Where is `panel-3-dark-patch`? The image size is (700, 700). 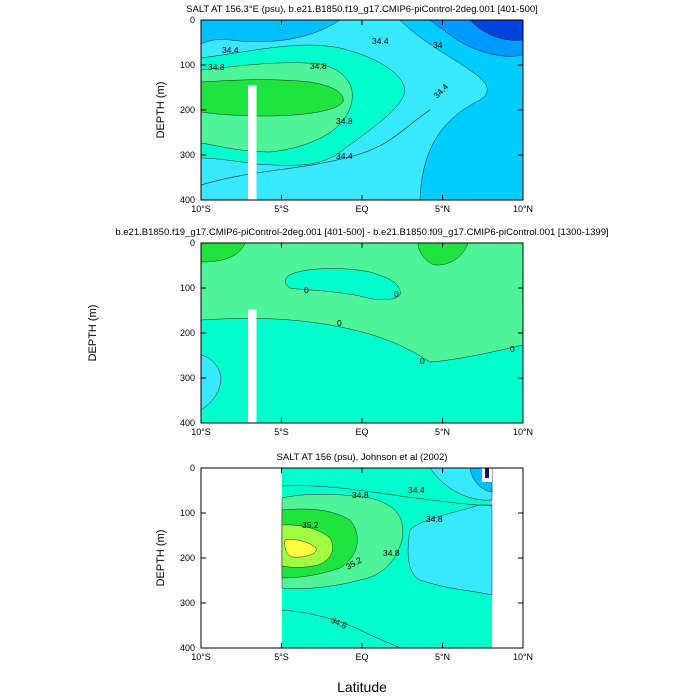 panel-3-dark-patch is located at coordinates (487, 473).